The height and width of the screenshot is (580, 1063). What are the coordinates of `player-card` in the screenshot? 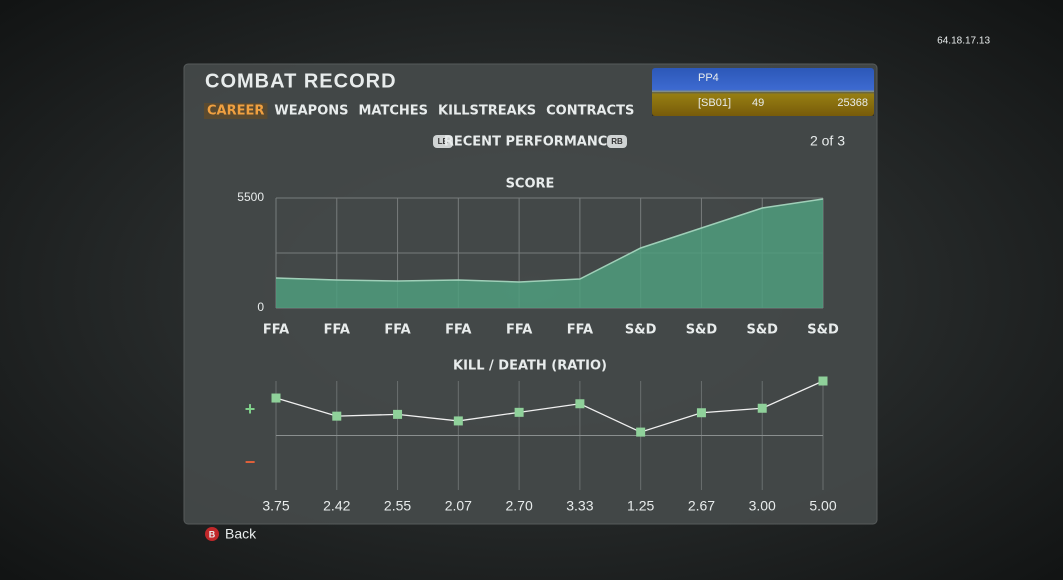 It's located at (763, 92).